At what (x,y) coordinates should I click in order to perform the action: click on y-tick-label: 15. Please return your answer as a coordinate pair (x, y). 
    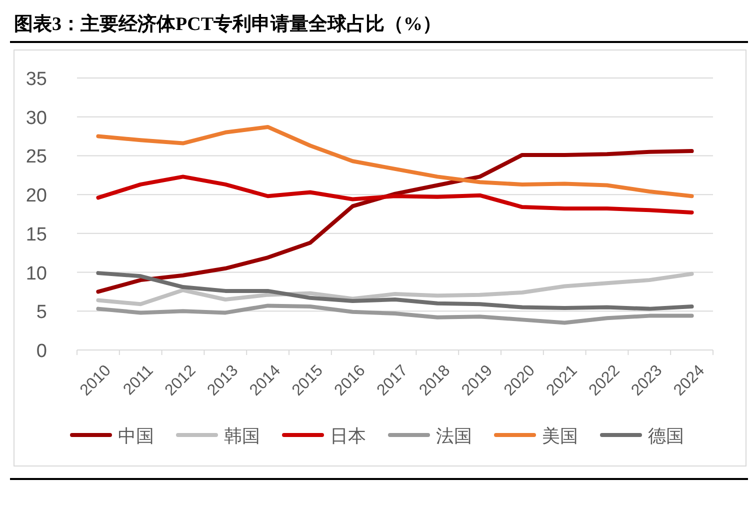
    Looking at the image, I should click on (36, 235).